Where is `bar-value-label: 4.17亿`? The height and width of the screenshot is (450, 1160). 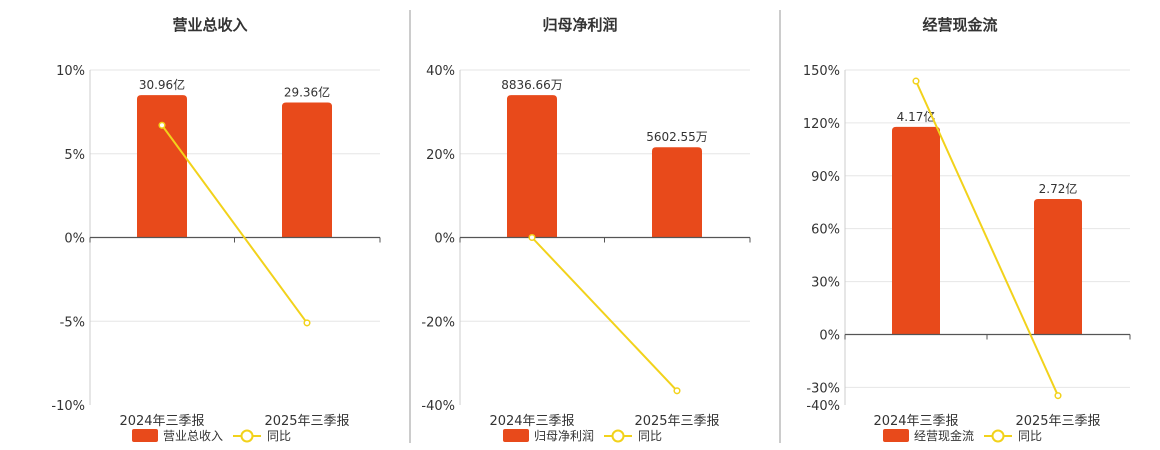
bar-value-label: 4.17亿 is located at coordinates (916, 116).